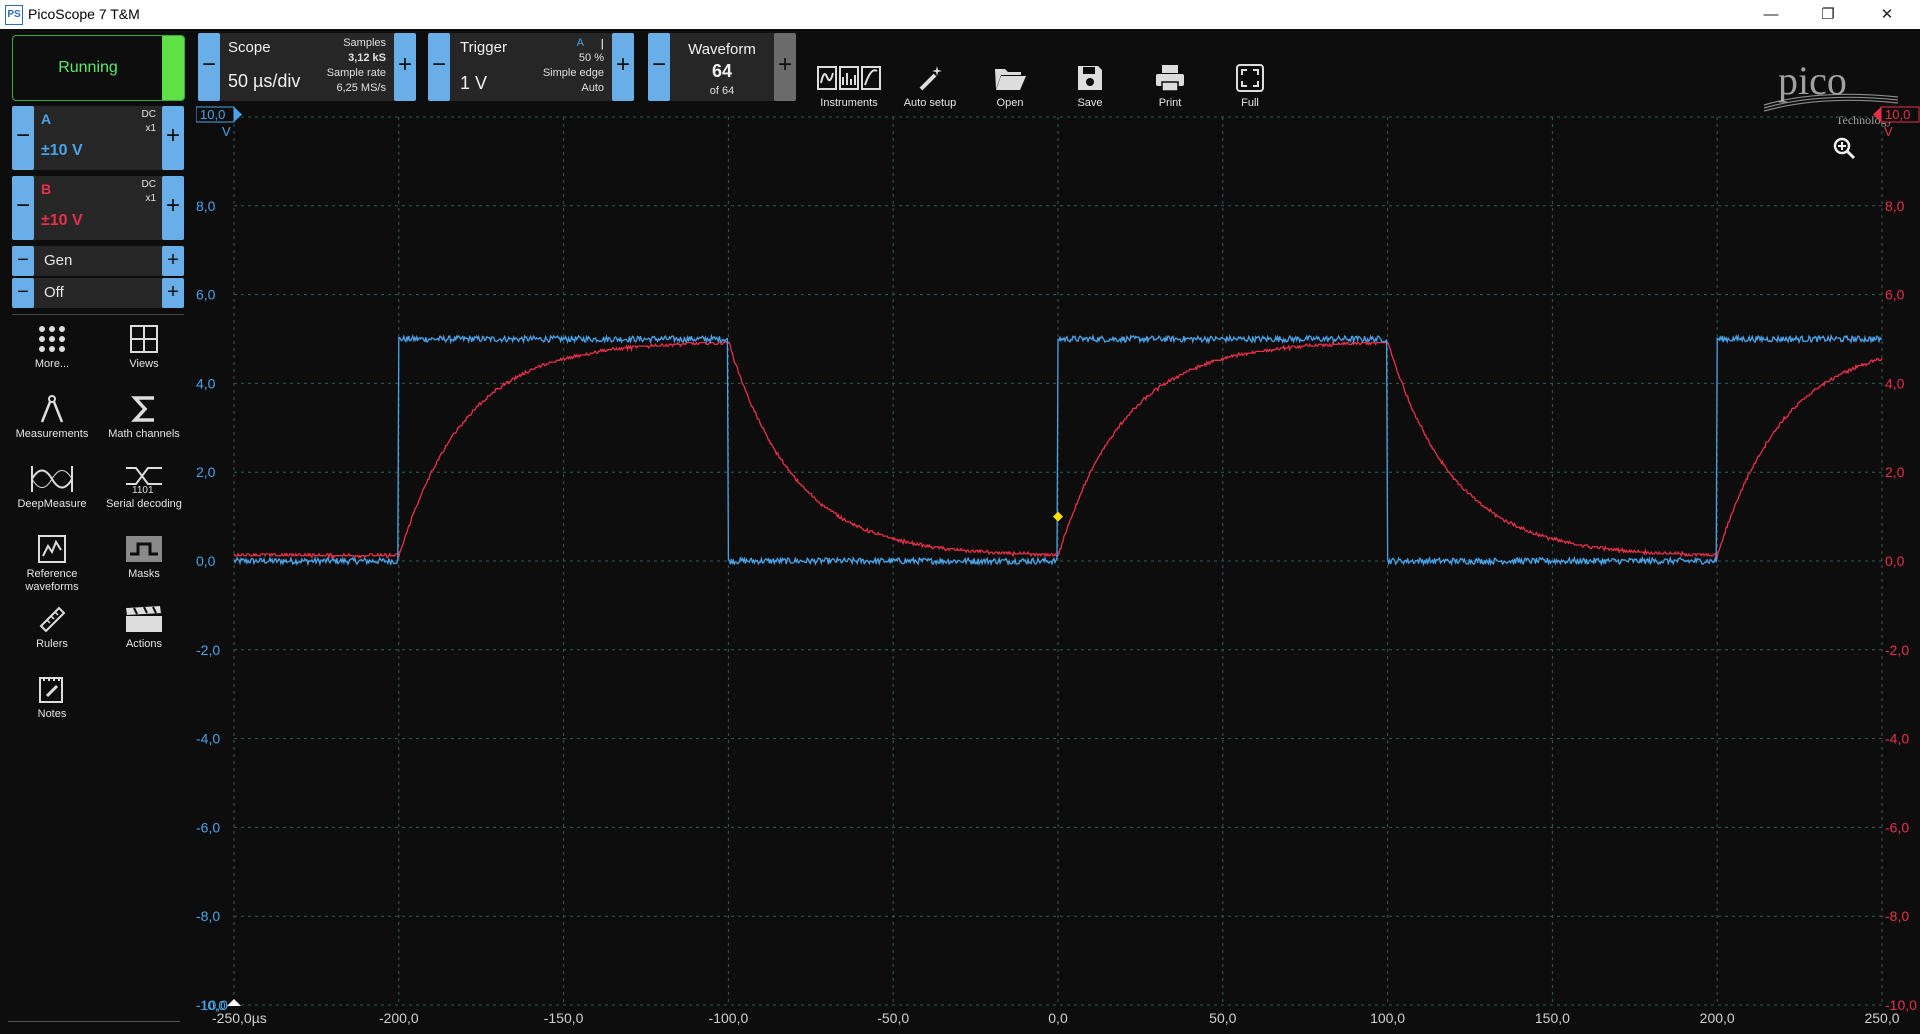  I want to click on measurements-button: Measurements, so click(52, 427).